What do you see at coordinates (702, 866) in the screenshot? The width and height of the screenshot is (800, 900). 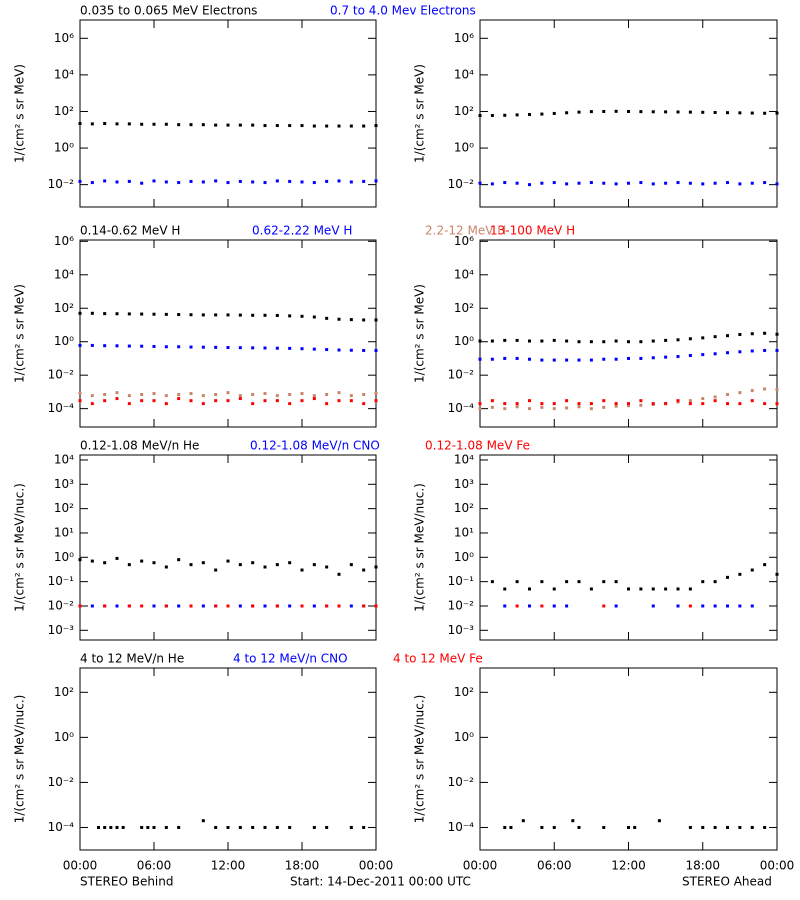 I see `x-tick-label: 18:00` at bounding box center [702, 866].